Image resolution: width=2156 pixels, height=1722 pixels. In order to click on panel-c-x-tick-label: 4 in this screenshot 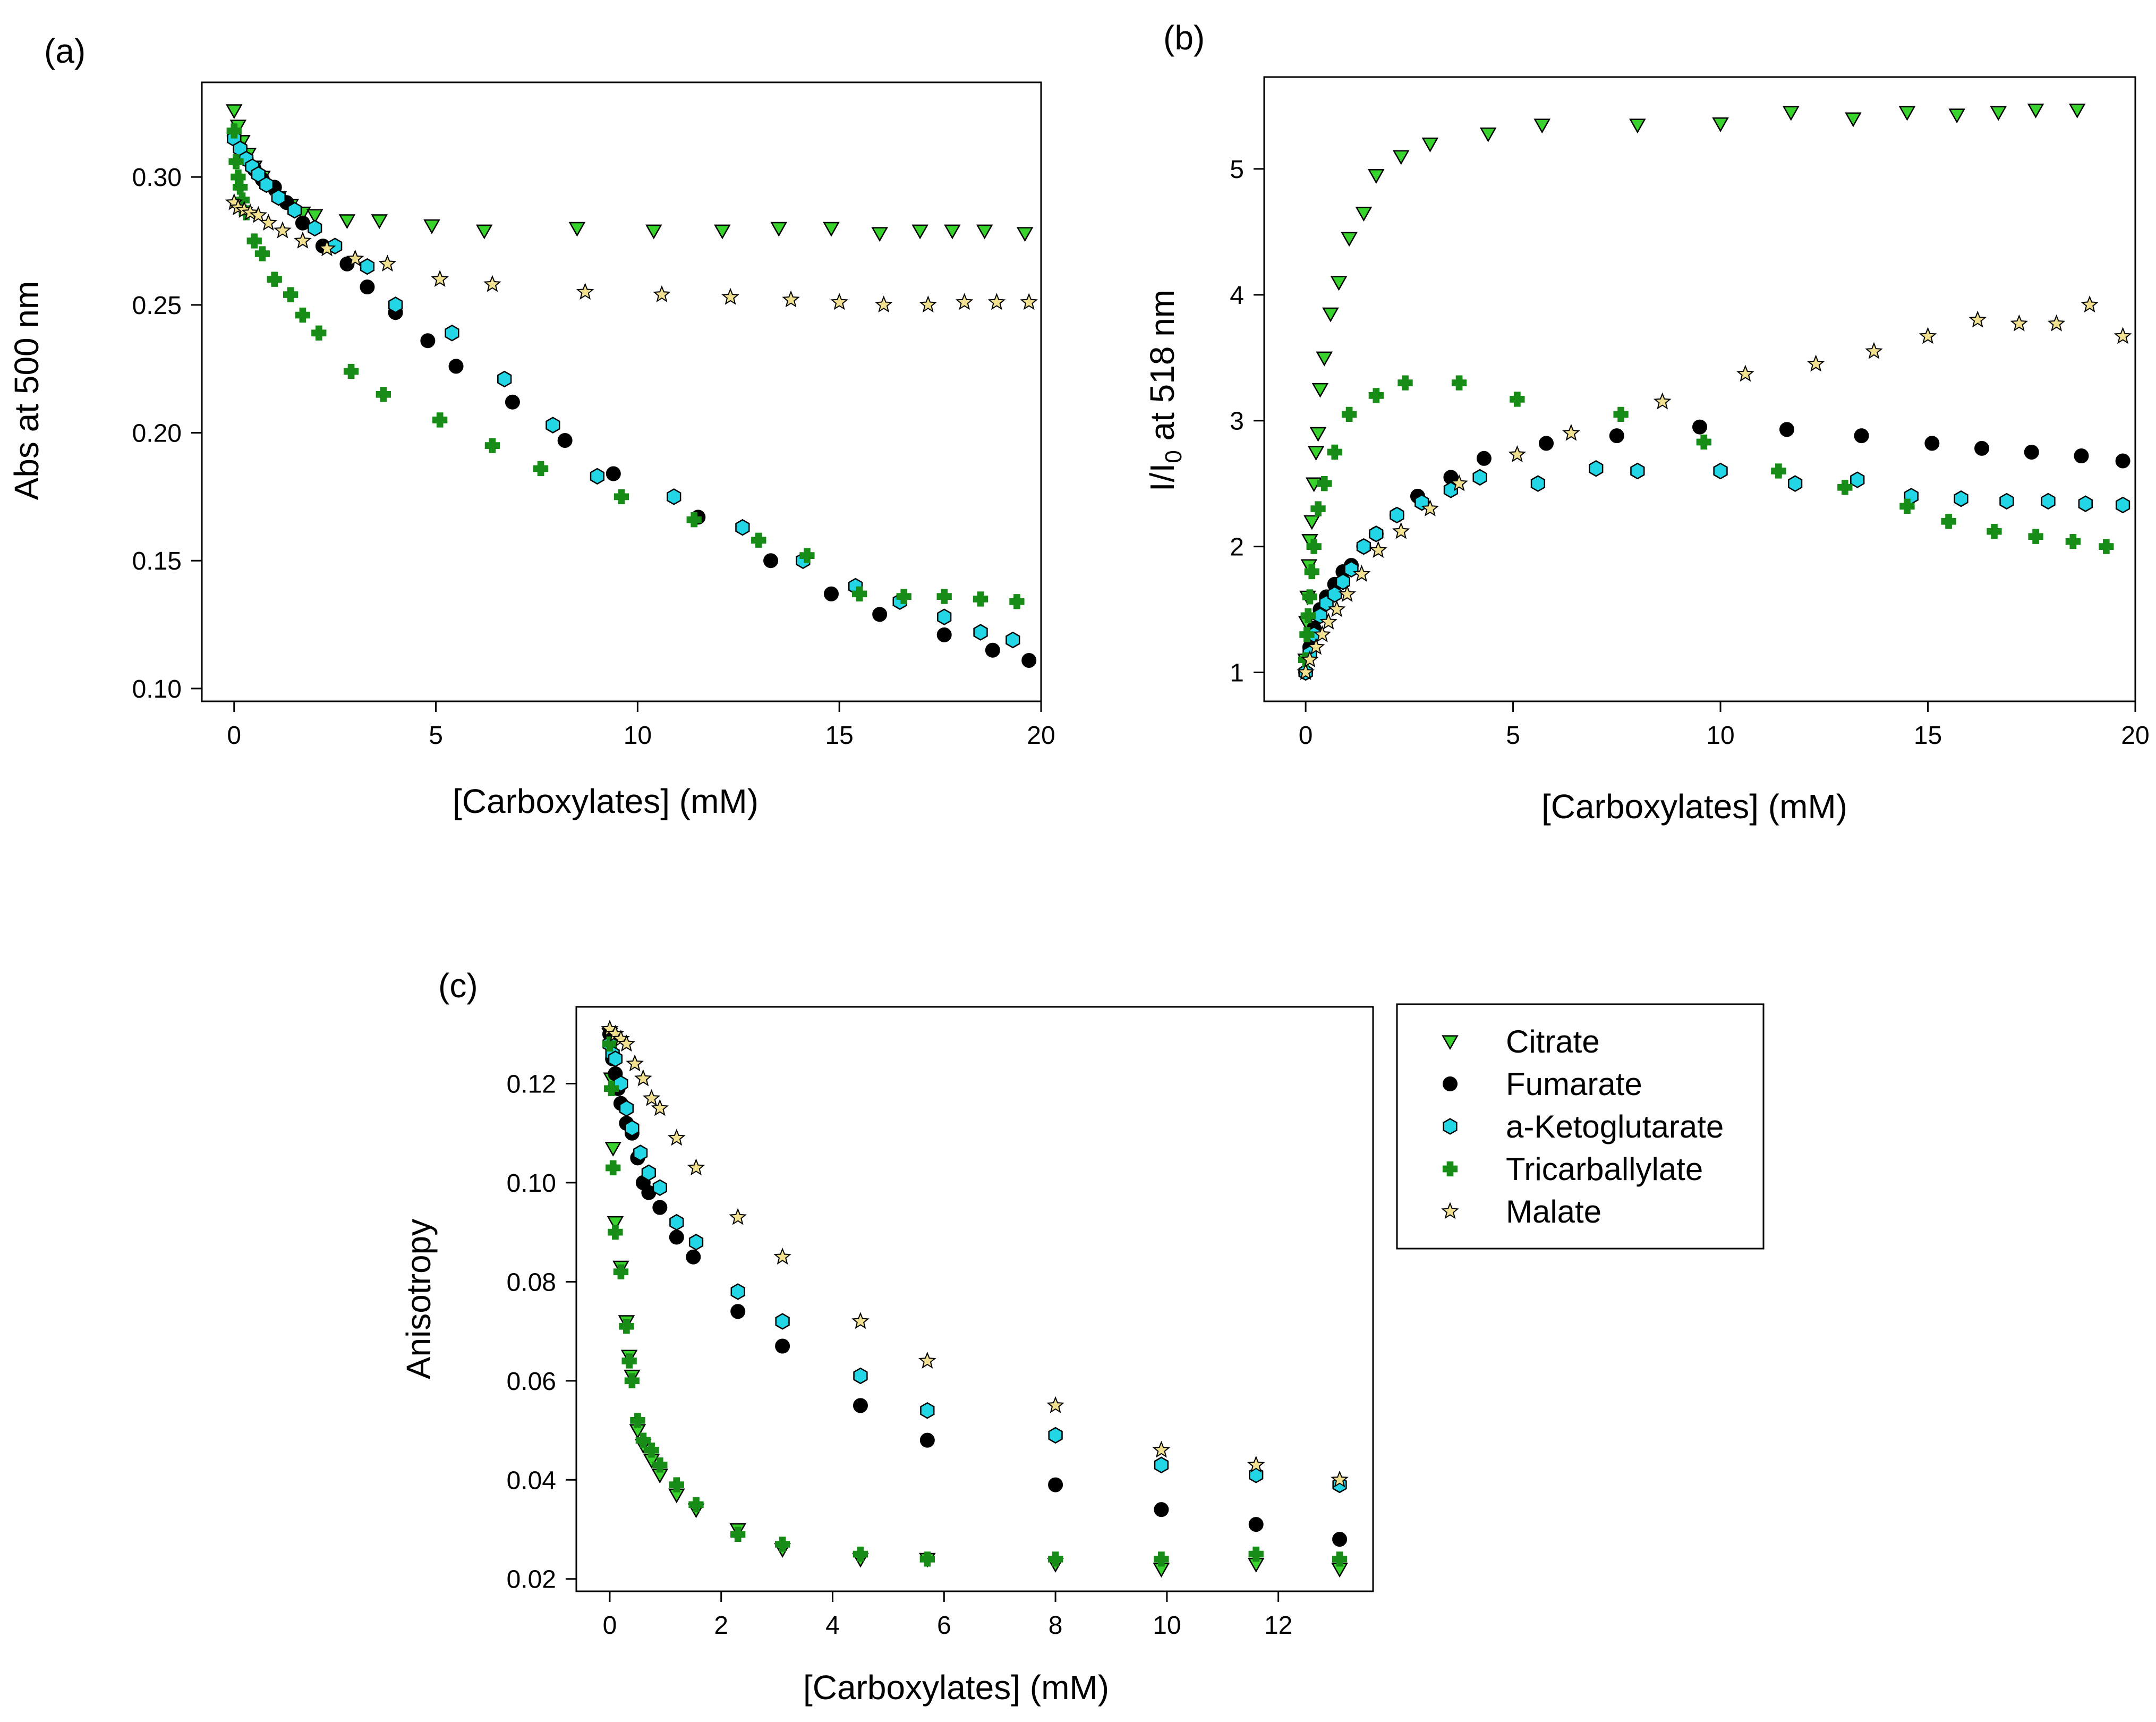, I will do `click(832, 1625)`.